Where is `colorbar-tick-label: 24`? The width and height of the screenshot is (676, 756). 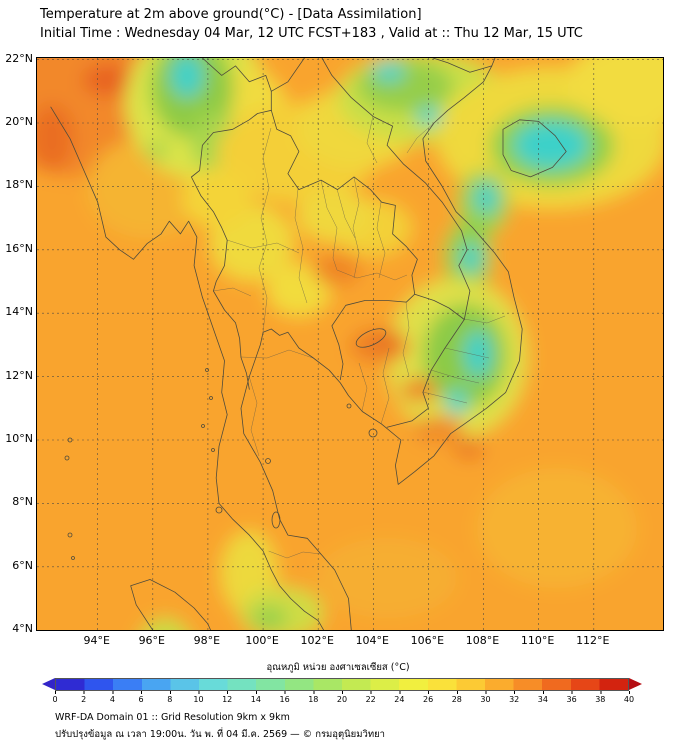
colorbar-tick-label: 24 is located at coordinates (399, 699).